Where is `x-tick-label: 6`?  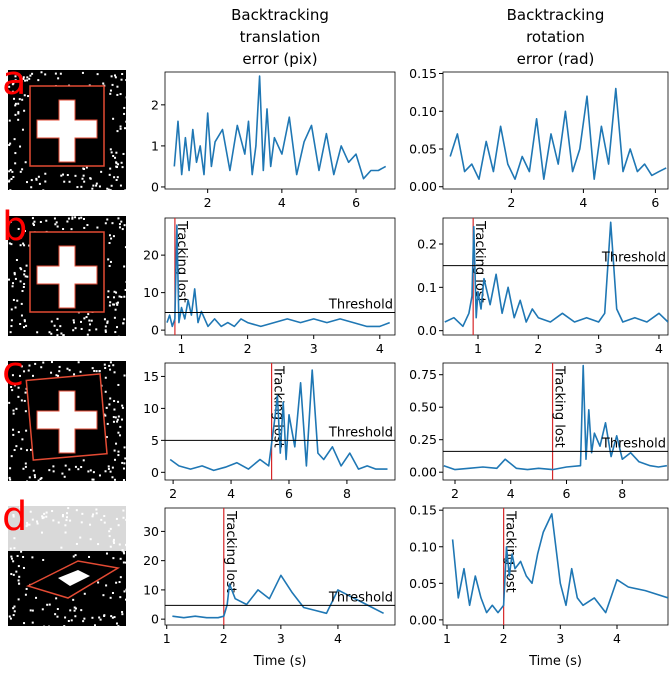
x-tick-label: 6 is located at coordinates (289, 493).